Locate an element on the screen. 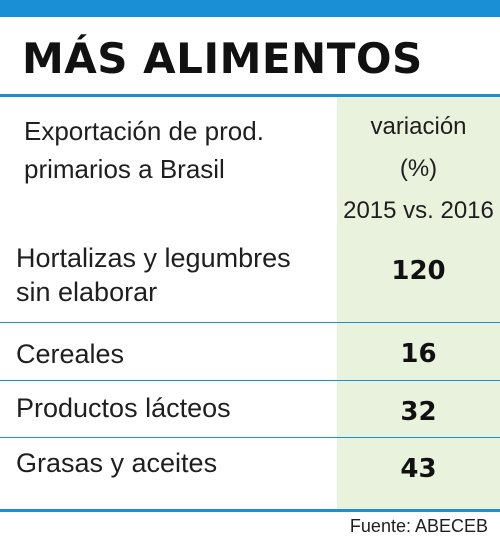 The width and height of the screenshot is (500, 539). header-value: variación (%) 2015 vs. 2016 is located at coordinates (418, 169).